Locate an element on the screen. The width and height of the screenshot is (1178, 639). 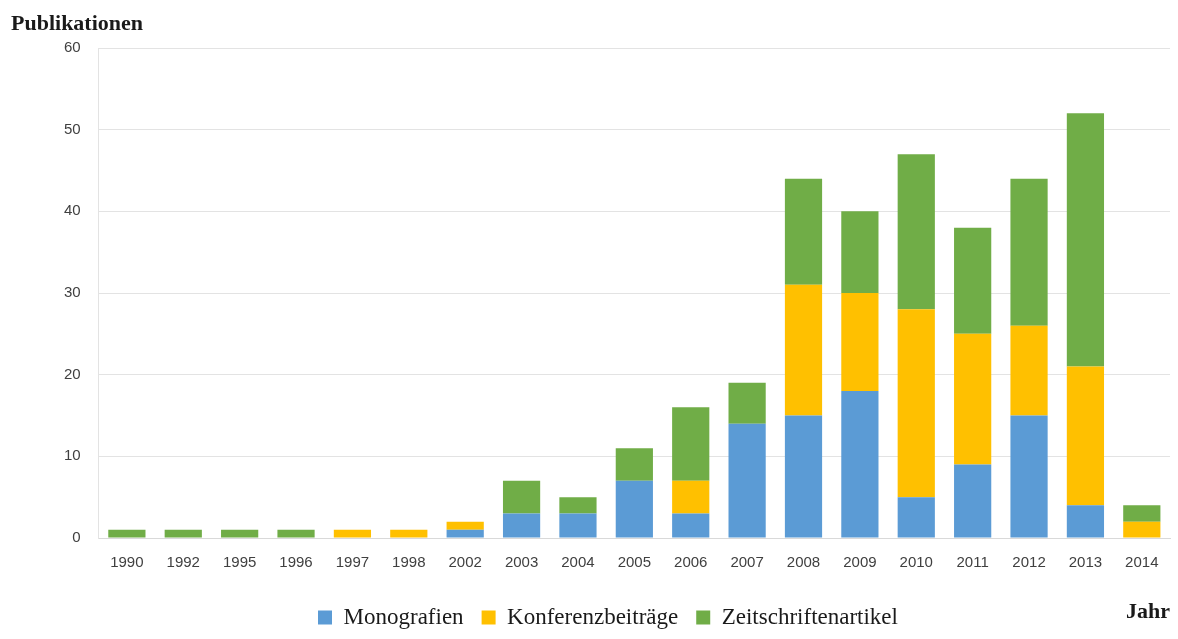
legend-label: Konferenzbeiträge is located at coordinates (593, 616).